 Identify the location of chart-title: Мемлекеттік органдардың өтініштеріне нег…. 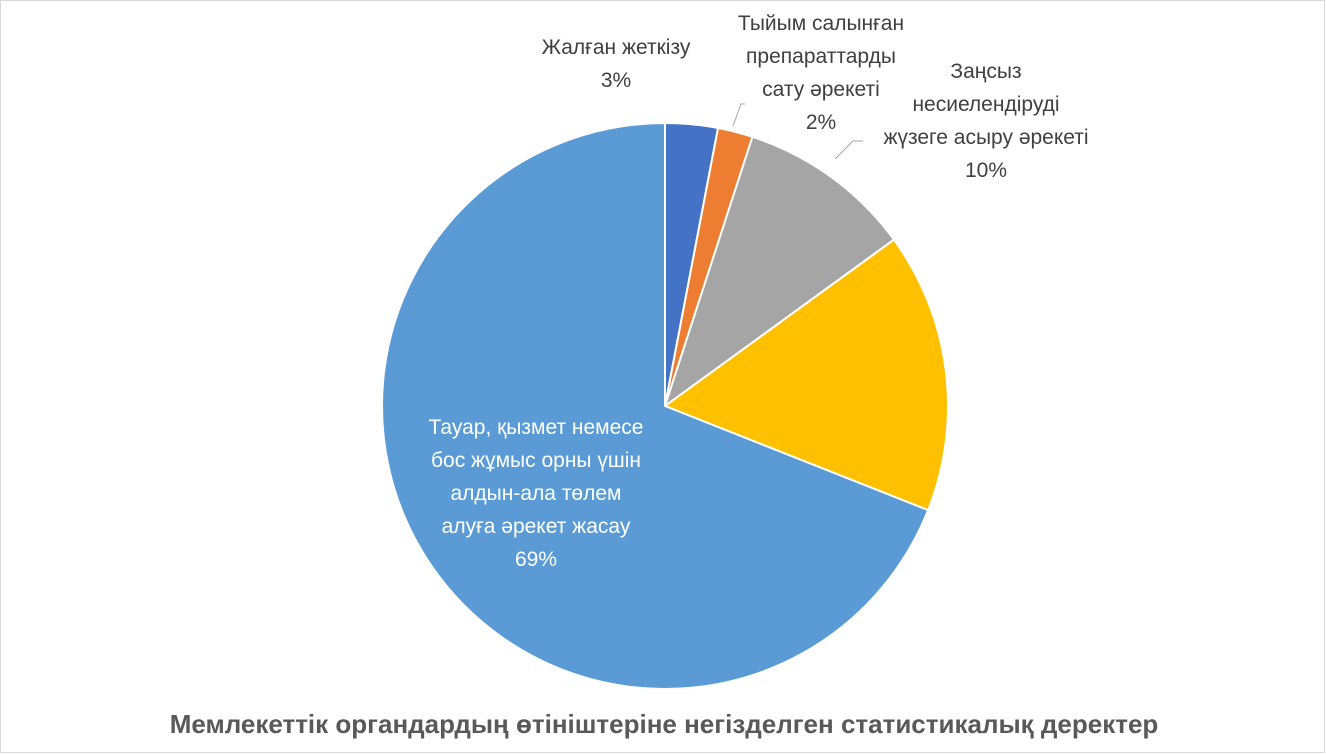
(664, 724).